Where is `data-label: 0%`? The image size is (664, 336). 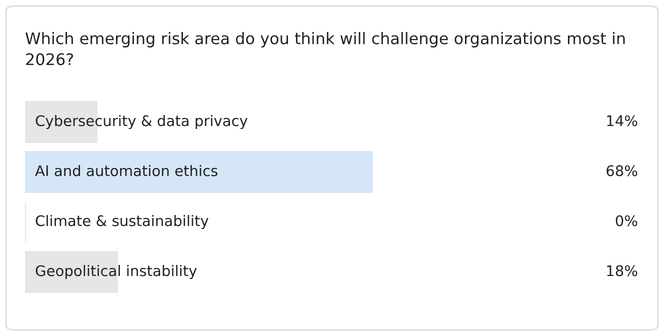 data-label: 0% is located at coordinates (627, 220).